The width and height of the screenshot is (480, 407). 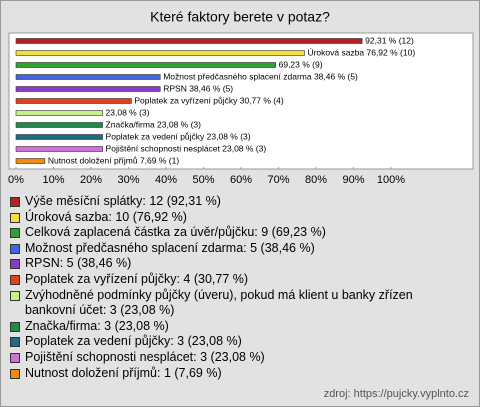 What do you see at coordinates (353, 180) in the screenshot?
I see `x-tick-label: 90%` at bounding box center [353, 180].